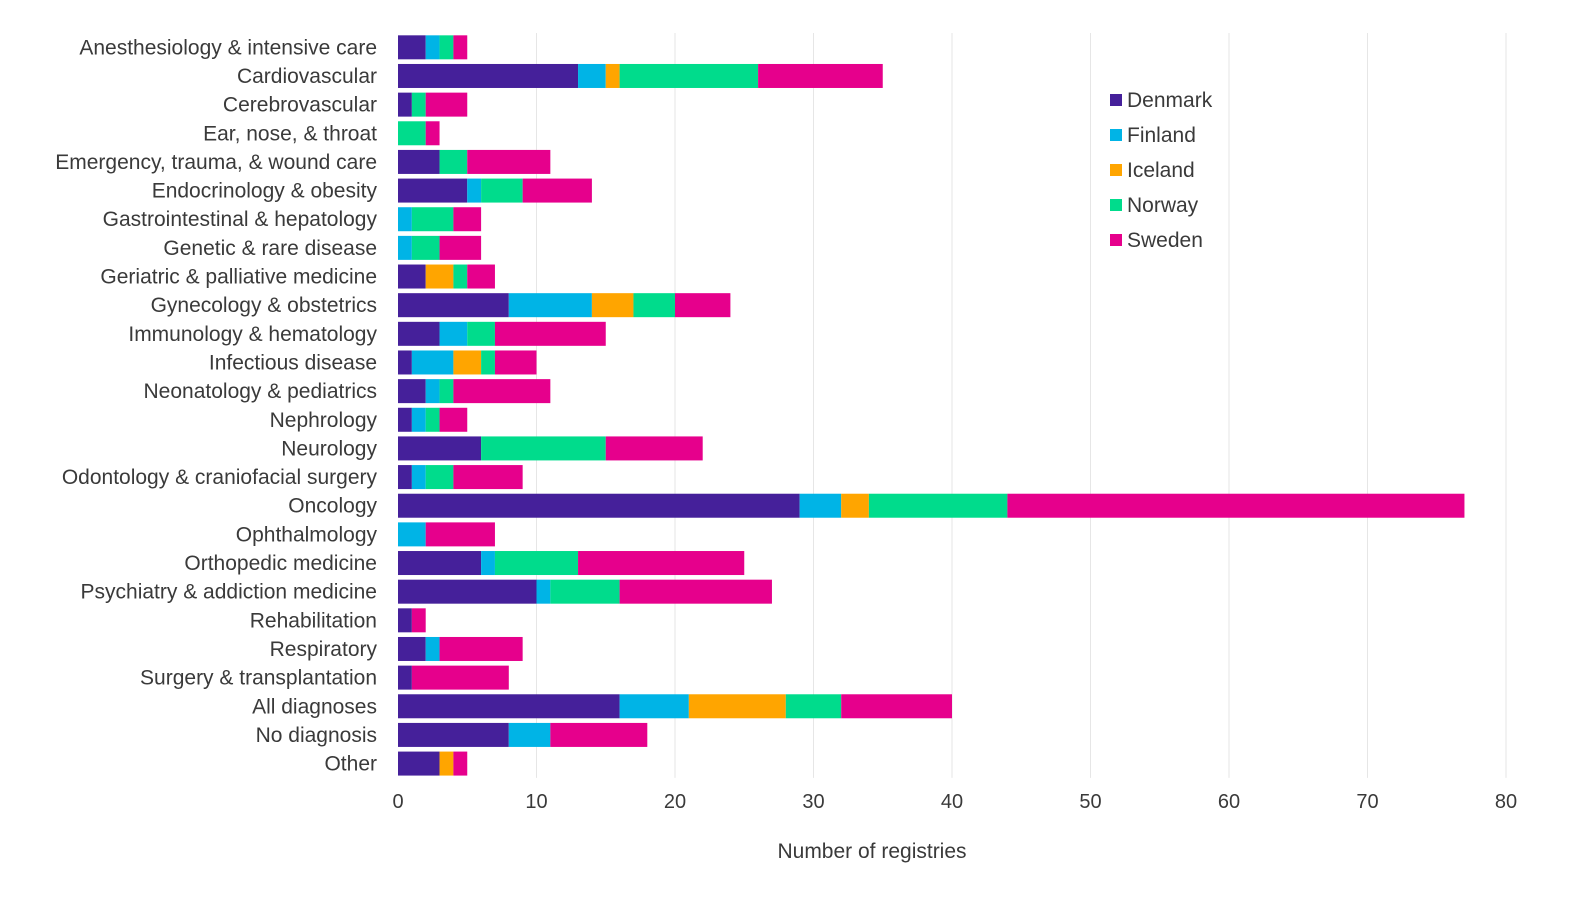 The height and width of the screenshot is (900, 1585). I want to click on legend-label: Iceland, so click(1161, 170).